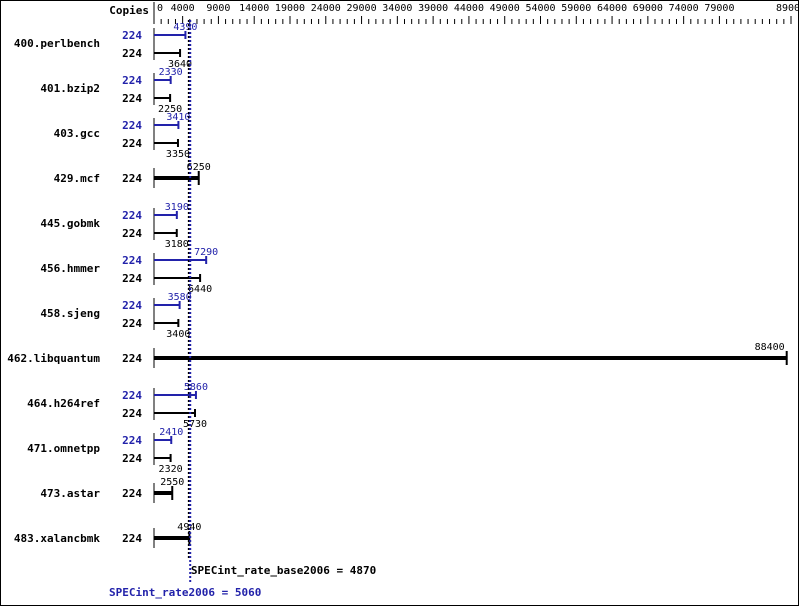 Image resolution: width=799 pixels, height=606 pixels. Describe the element at coordinates (505, 8) in the screenshot. I see `tick-label: 49000` at that location.